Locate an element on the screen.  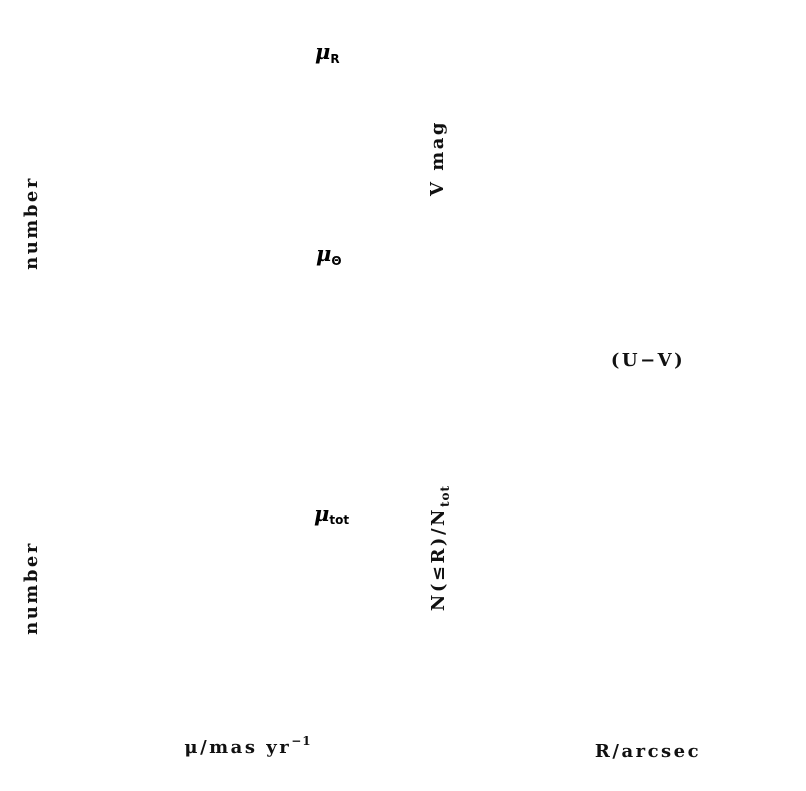
y-axis-title-subscript: tot is located at coordinates (445, 496).